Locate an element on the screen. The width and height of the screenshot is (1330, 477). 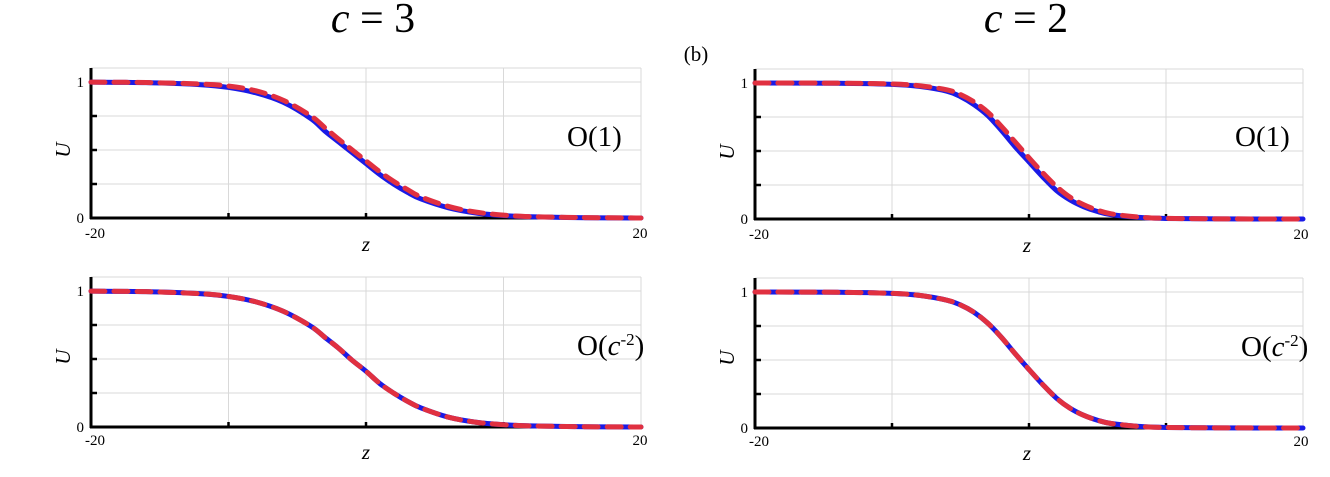
panel-tag: (b) is located at coordinates (696, 54).